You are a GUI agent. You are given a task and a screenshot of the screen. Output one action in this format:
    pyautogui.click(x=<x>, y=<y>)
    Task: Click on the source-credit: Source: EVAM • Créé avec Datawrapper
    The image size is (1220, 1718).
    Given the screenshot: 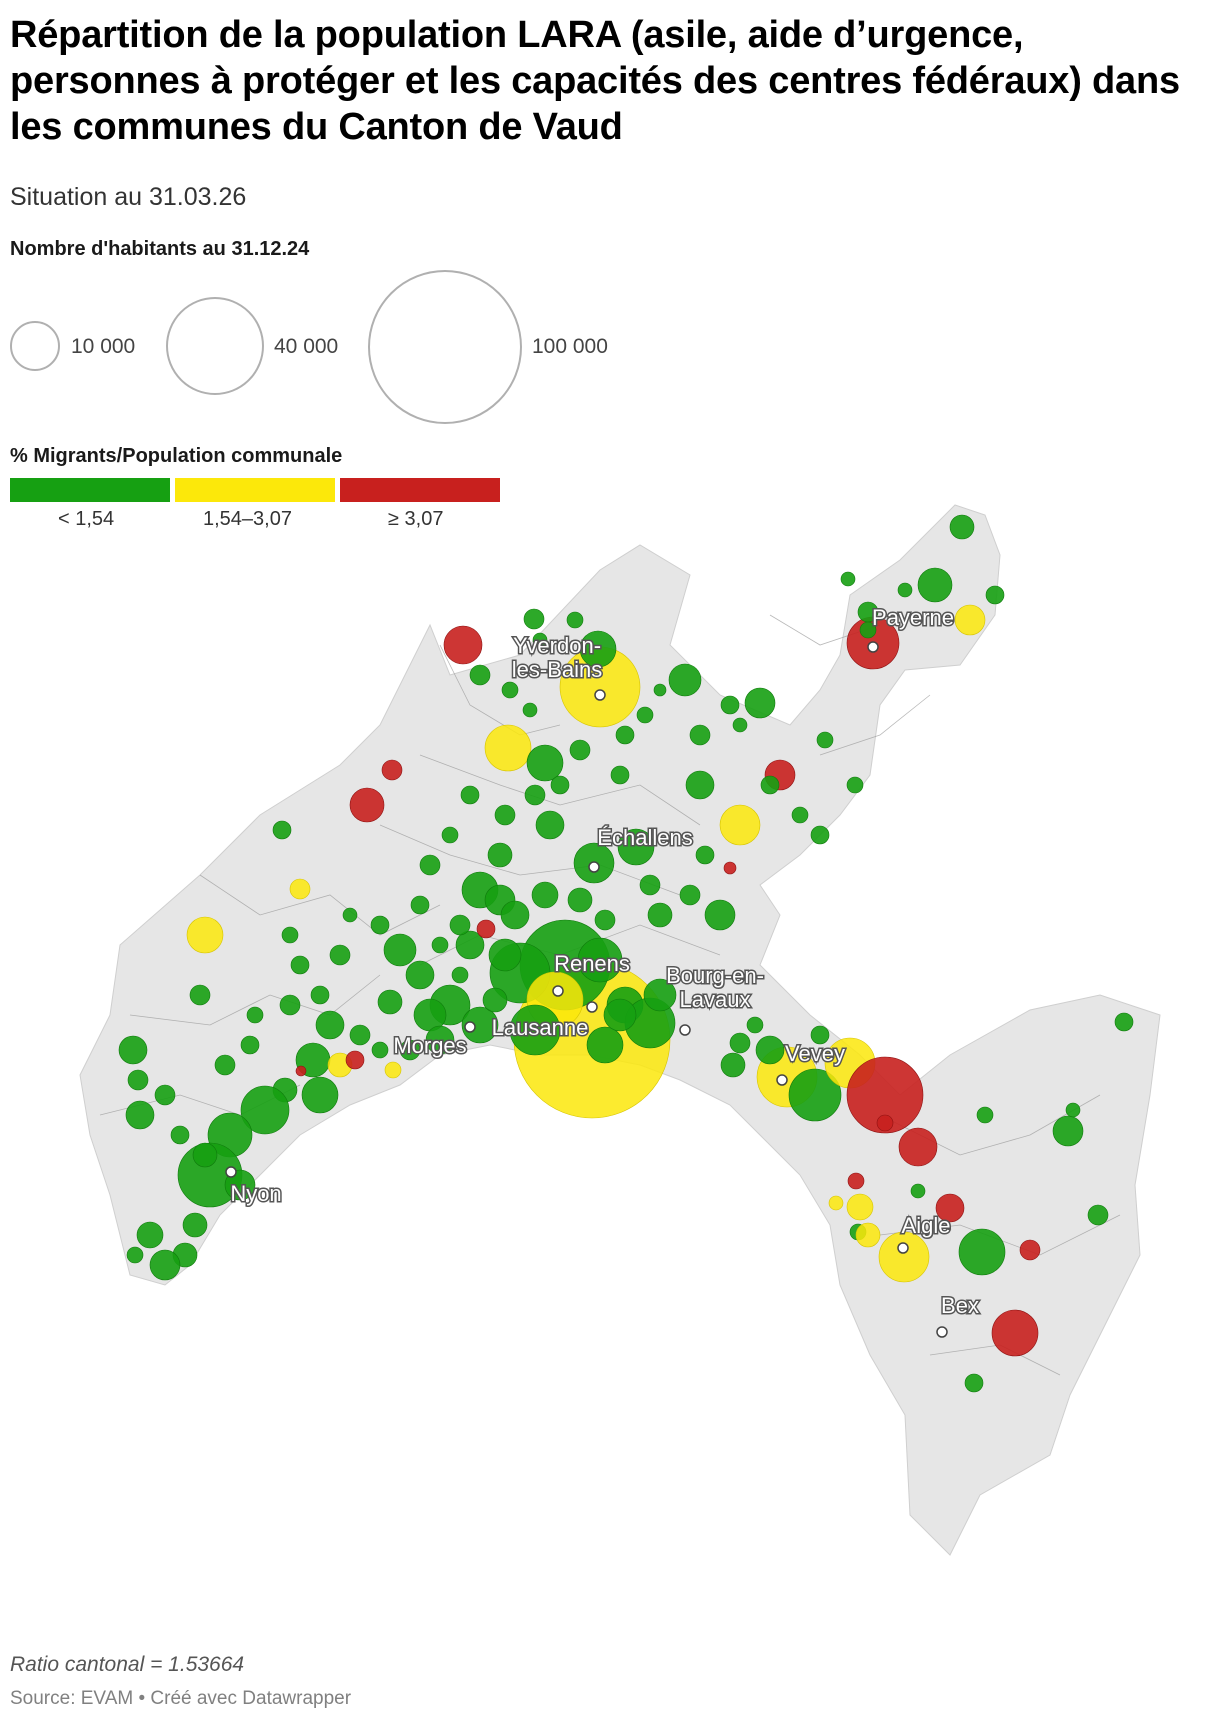 What is the action you would take?
    pyautogui.click(x=181, y=1698)
    